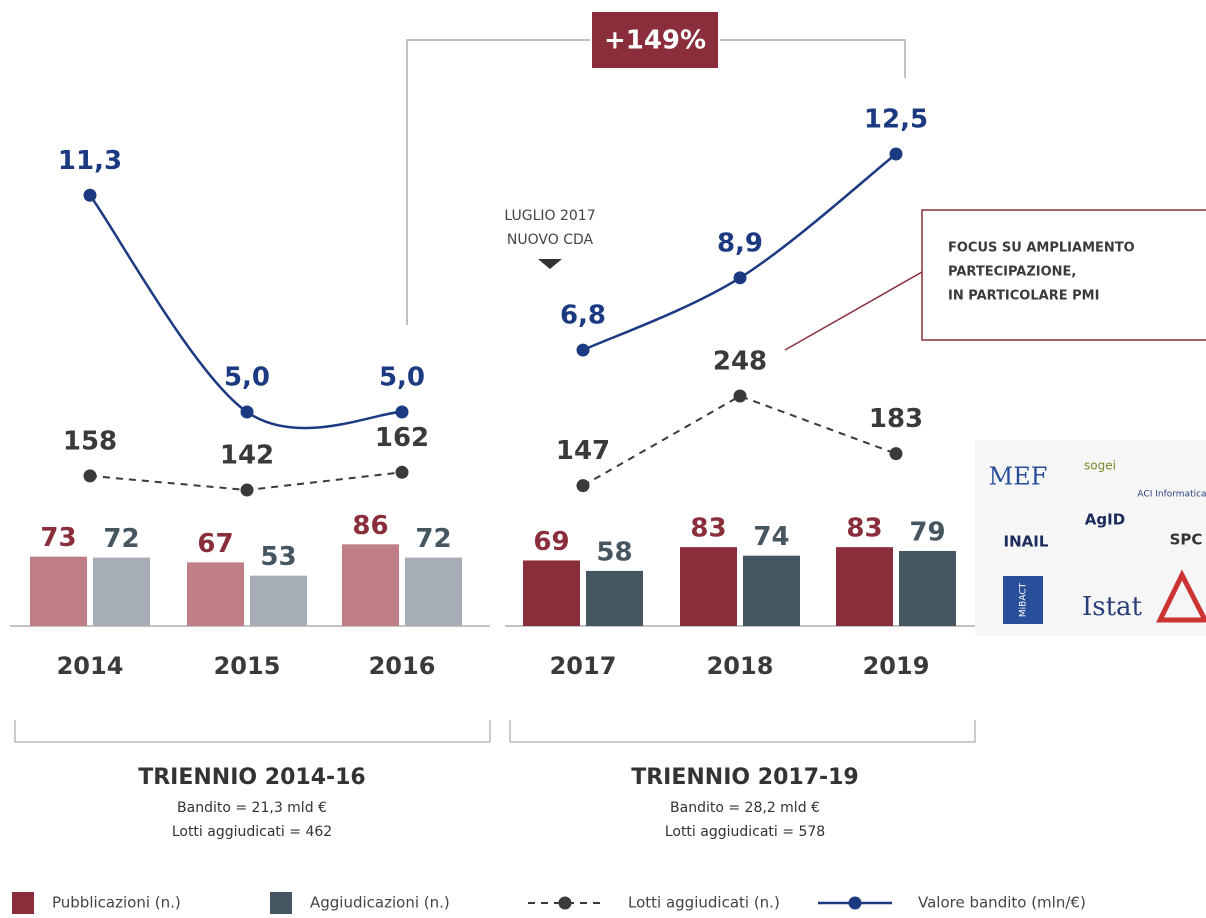  Describe the element at coordinates (380, 903) in the screenshot. I see `legend-label: Aggiudicazioni (n.)` at that location.